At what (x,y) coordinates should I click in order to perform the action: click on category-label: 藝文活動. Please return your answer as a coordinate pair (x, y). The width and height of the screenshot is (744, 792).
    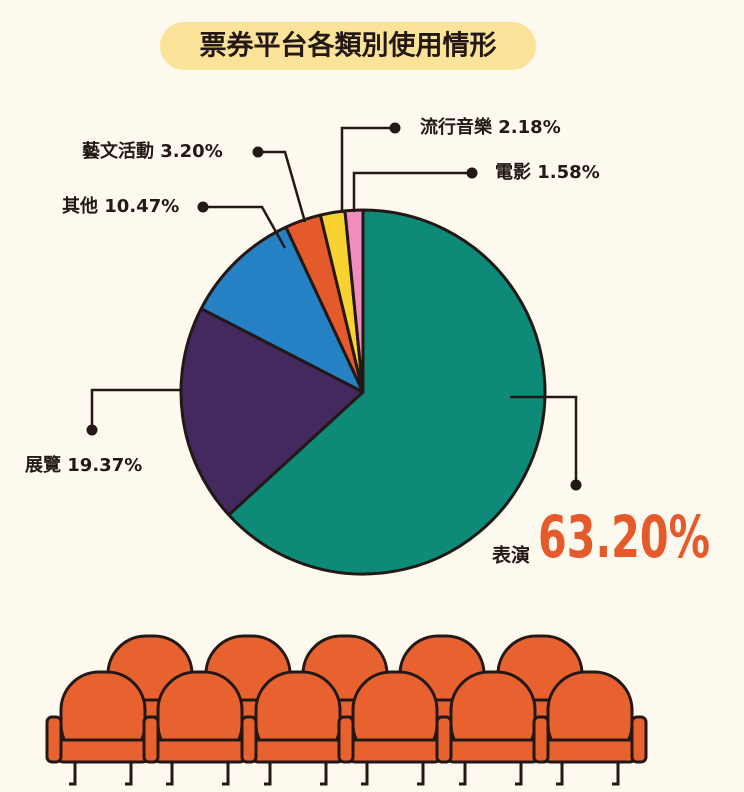
    Looking at the image, I should click on (118, 151).